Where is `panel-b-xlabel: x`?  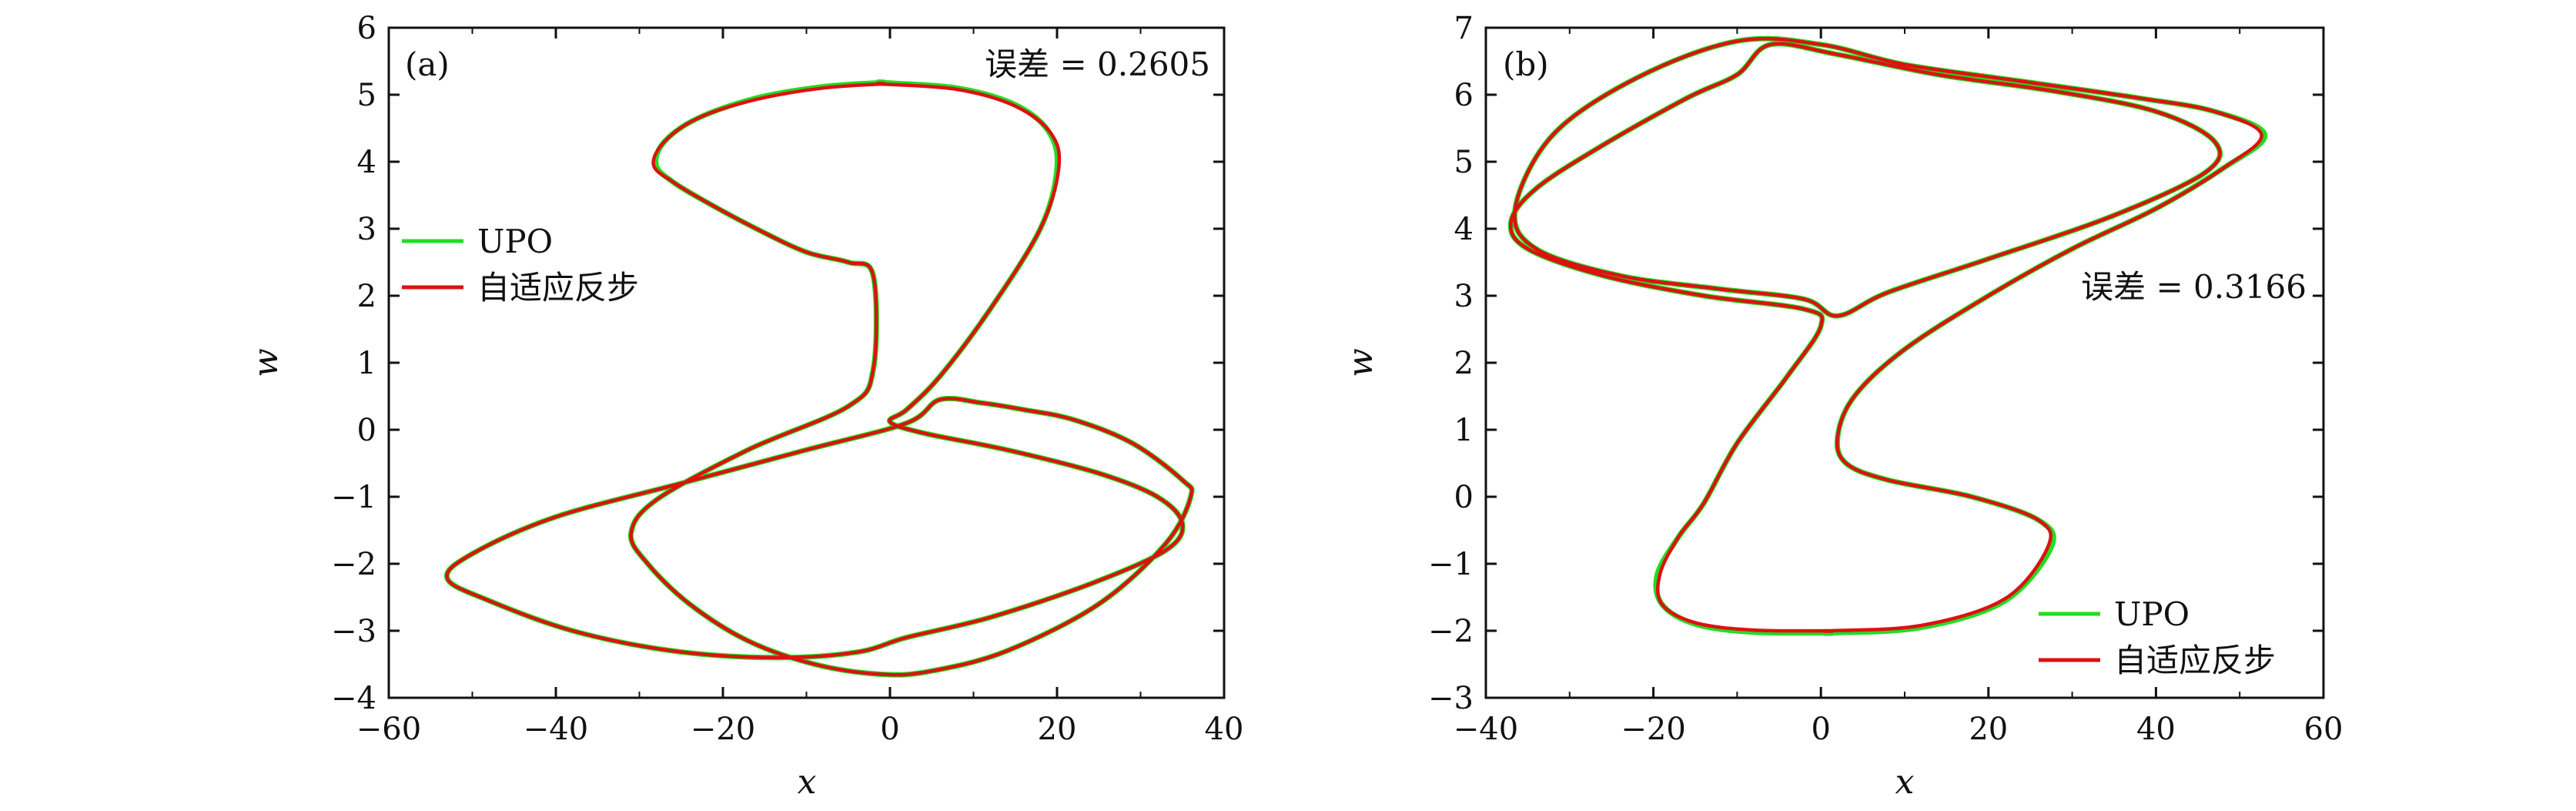 panel-b-xlabel: x is located at coordinates (1905, 782).